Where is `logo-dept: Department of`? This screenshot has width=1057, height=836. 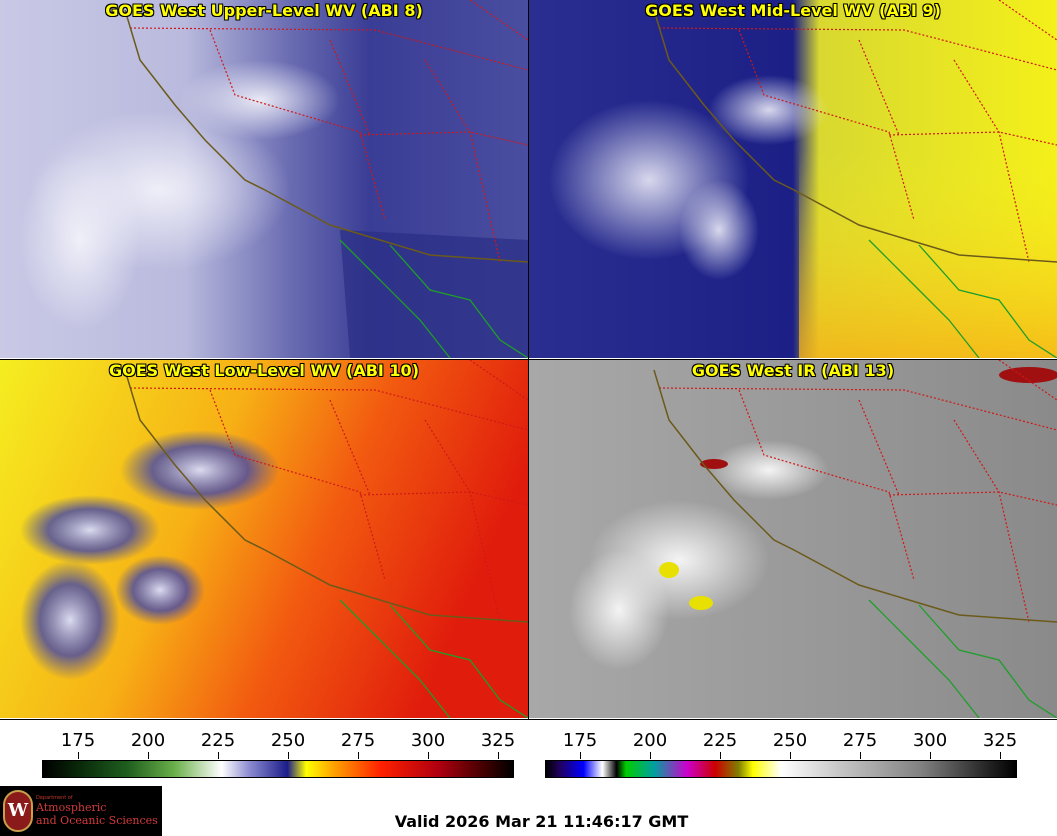 logo-dept: Department of is located at coordinates (54, 798).